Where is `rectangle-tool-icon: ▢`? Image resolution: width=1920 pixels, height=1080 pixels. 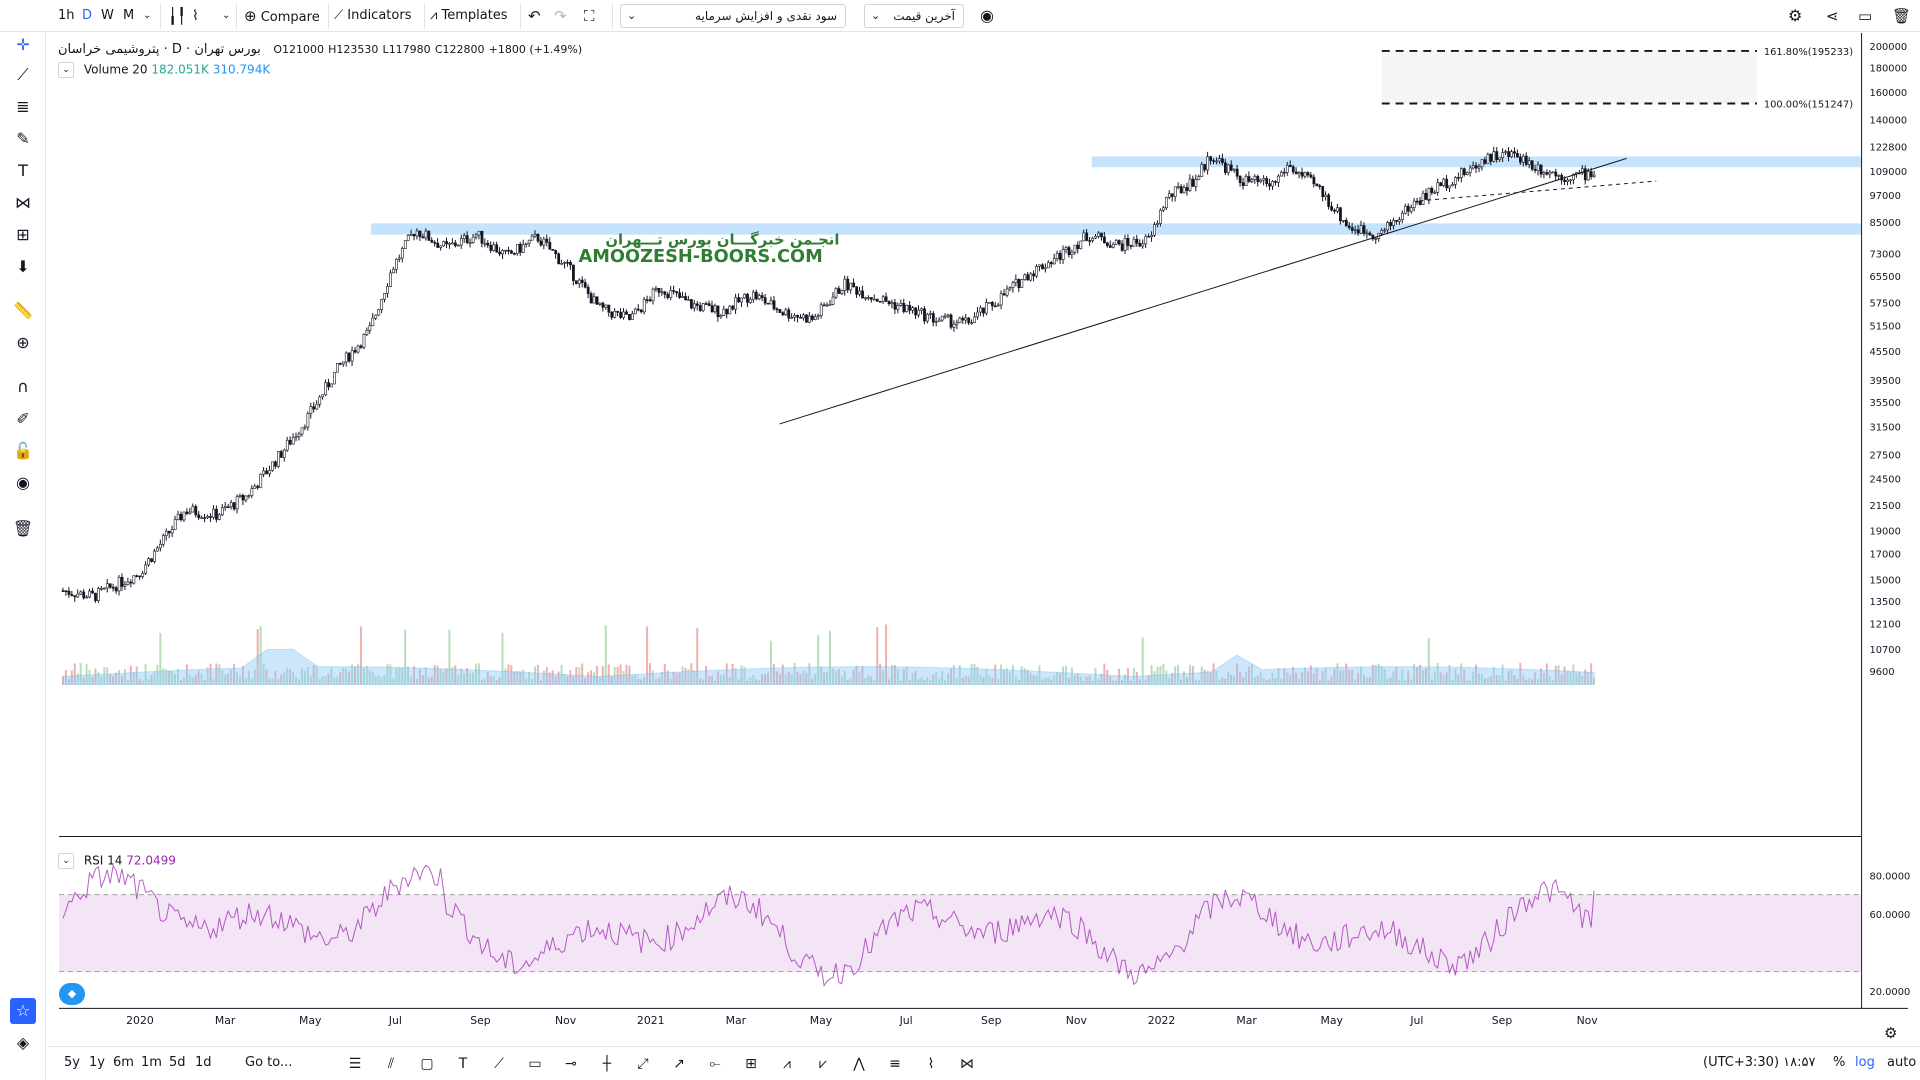
rectangle-tool-icon: ▢ is located at coordinates (427, 1064).